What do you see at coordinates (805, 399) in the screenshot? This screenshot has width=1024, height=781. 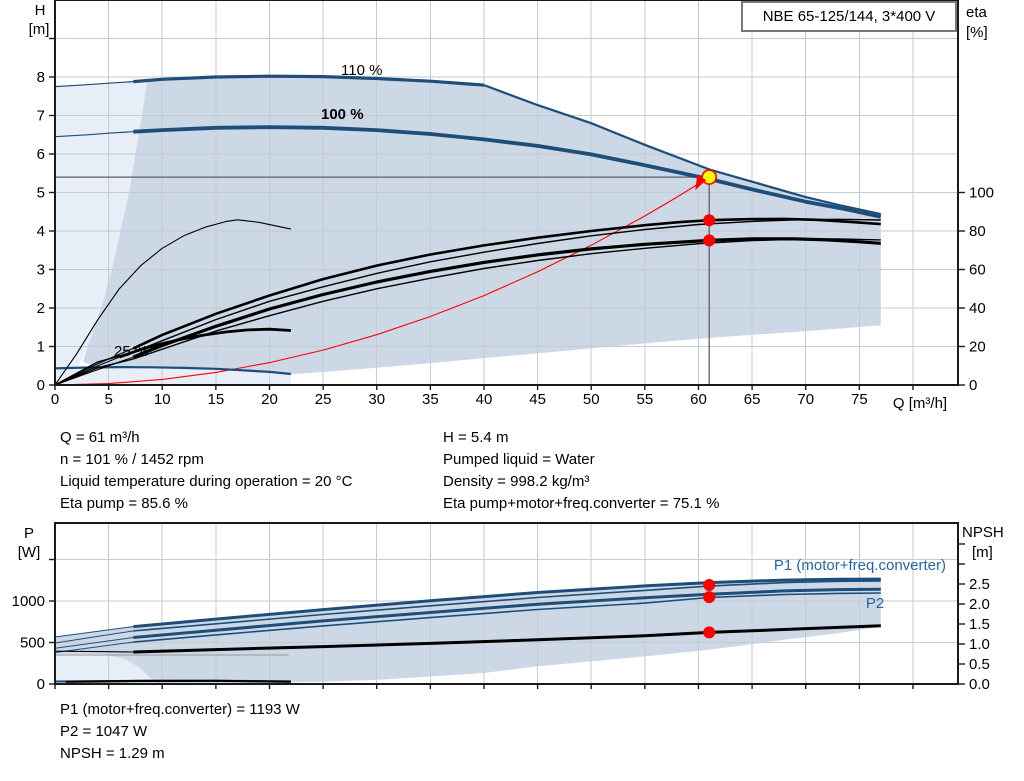 I see `tick-label: 70` at bounding box center [805, 399].